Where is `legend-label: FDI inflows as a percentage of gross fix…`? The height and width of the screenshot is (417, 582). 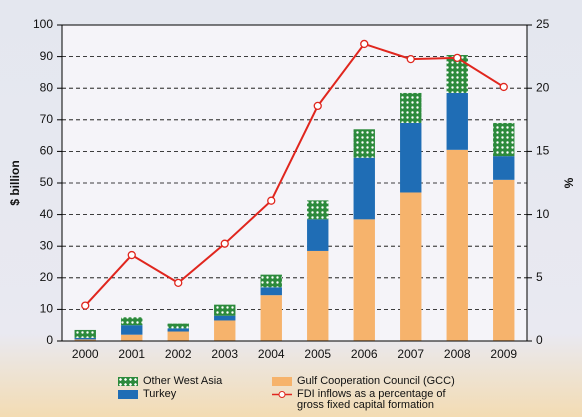
legend-label: FDI inflows as a percentage of gross fix… is located at coordinates (371, 399).